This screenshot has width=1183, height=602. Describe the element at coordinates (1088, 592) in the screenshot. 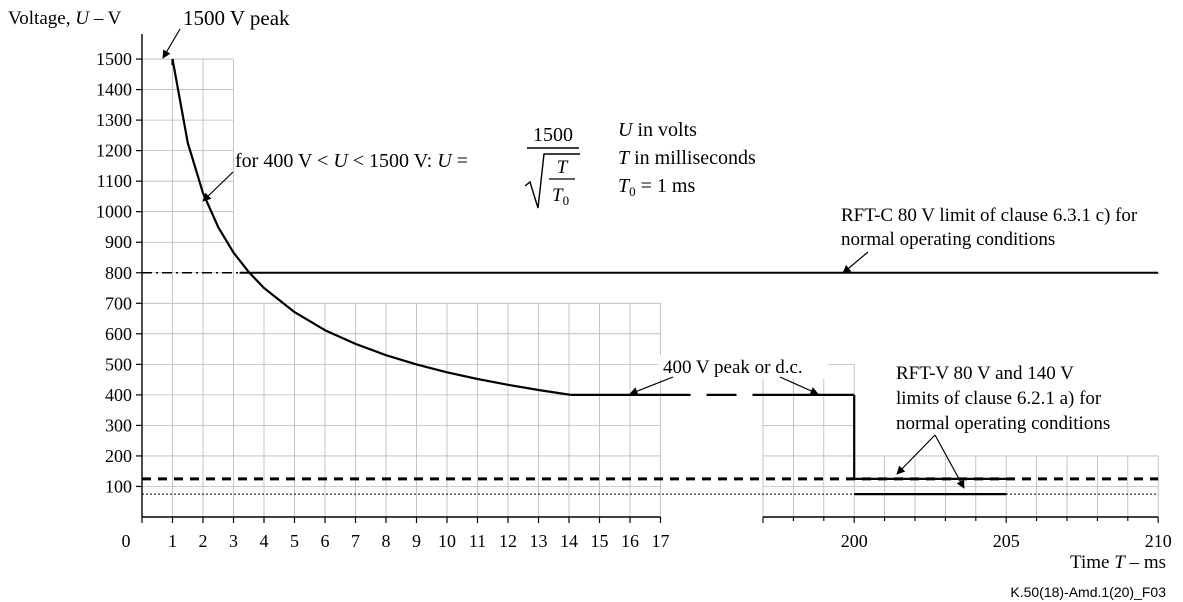

I see `figure-id: K.50(18)-Amd.1(20)_F03` at that location.